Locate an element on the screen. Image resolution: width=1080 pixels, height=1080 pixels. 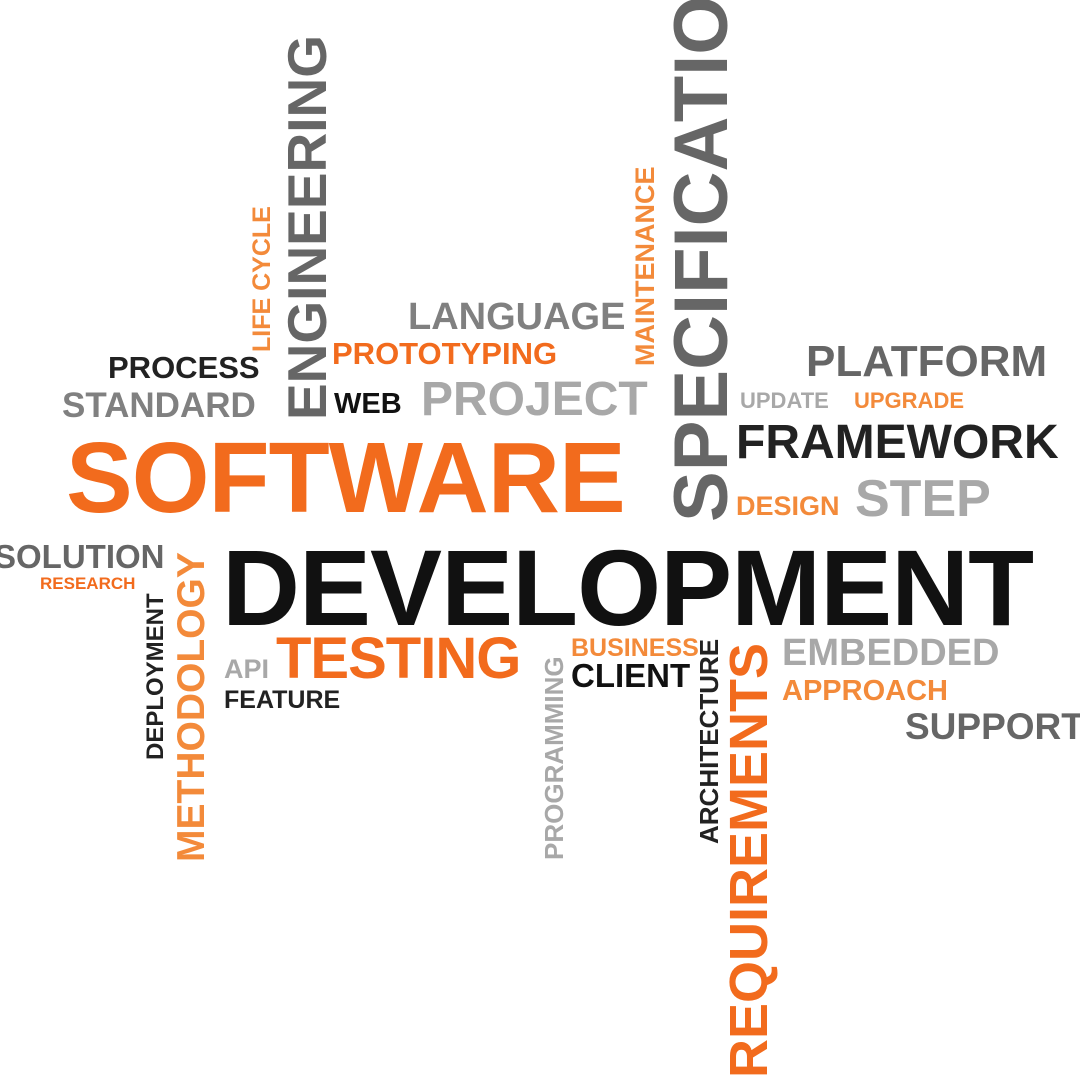
word-testing: TESTING is located at coordinates (398, 658).